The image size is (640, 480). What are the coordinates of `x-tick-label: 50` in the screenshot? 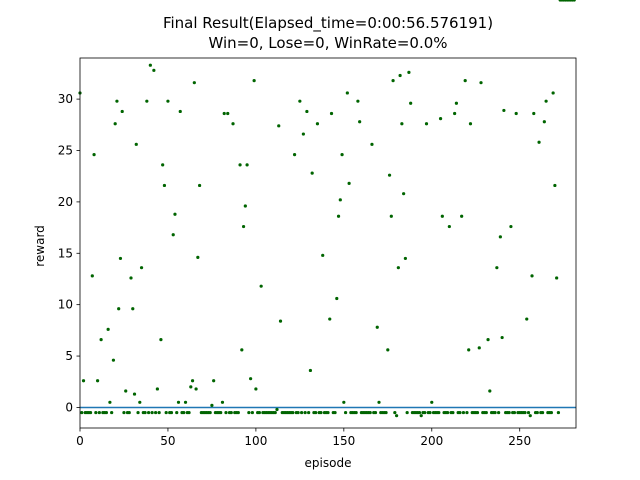 It's located at (167, 441).